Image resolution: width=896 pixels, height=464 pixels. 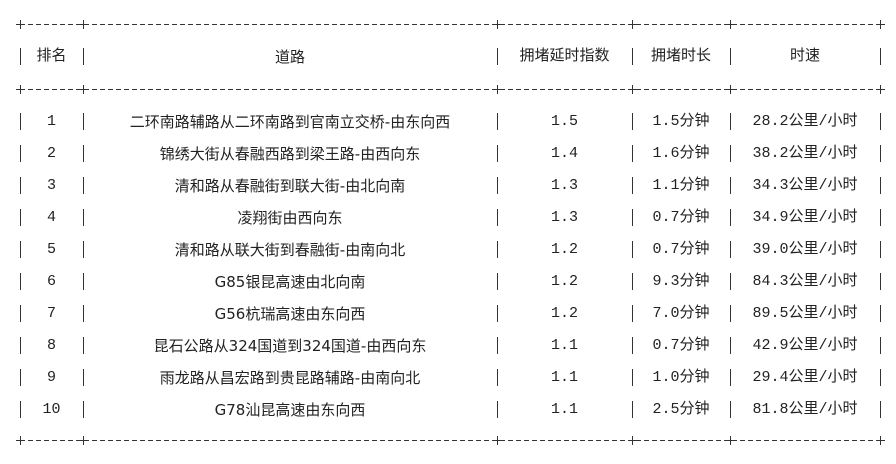 I want to click on column-header: 拥堵延时指数, so click(x=564, y=56).